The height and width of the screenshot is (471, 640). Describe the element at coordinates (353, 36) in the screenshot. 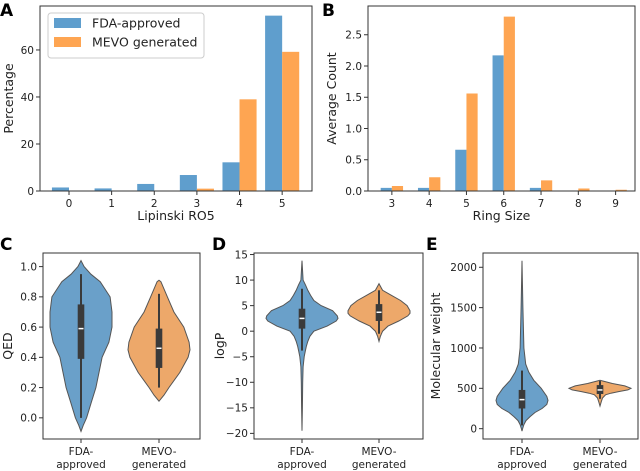

I see `y-tick-label: 2.5` at that location.